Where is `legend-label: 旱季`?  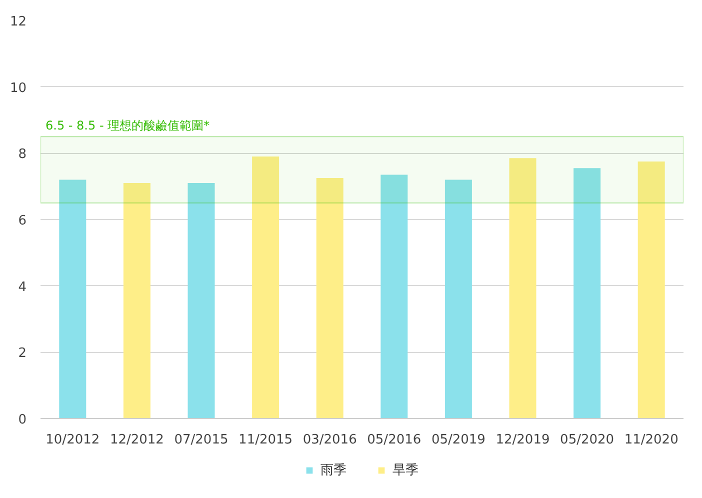 legend-label: 旱季 is located at coordinates (405, 470).